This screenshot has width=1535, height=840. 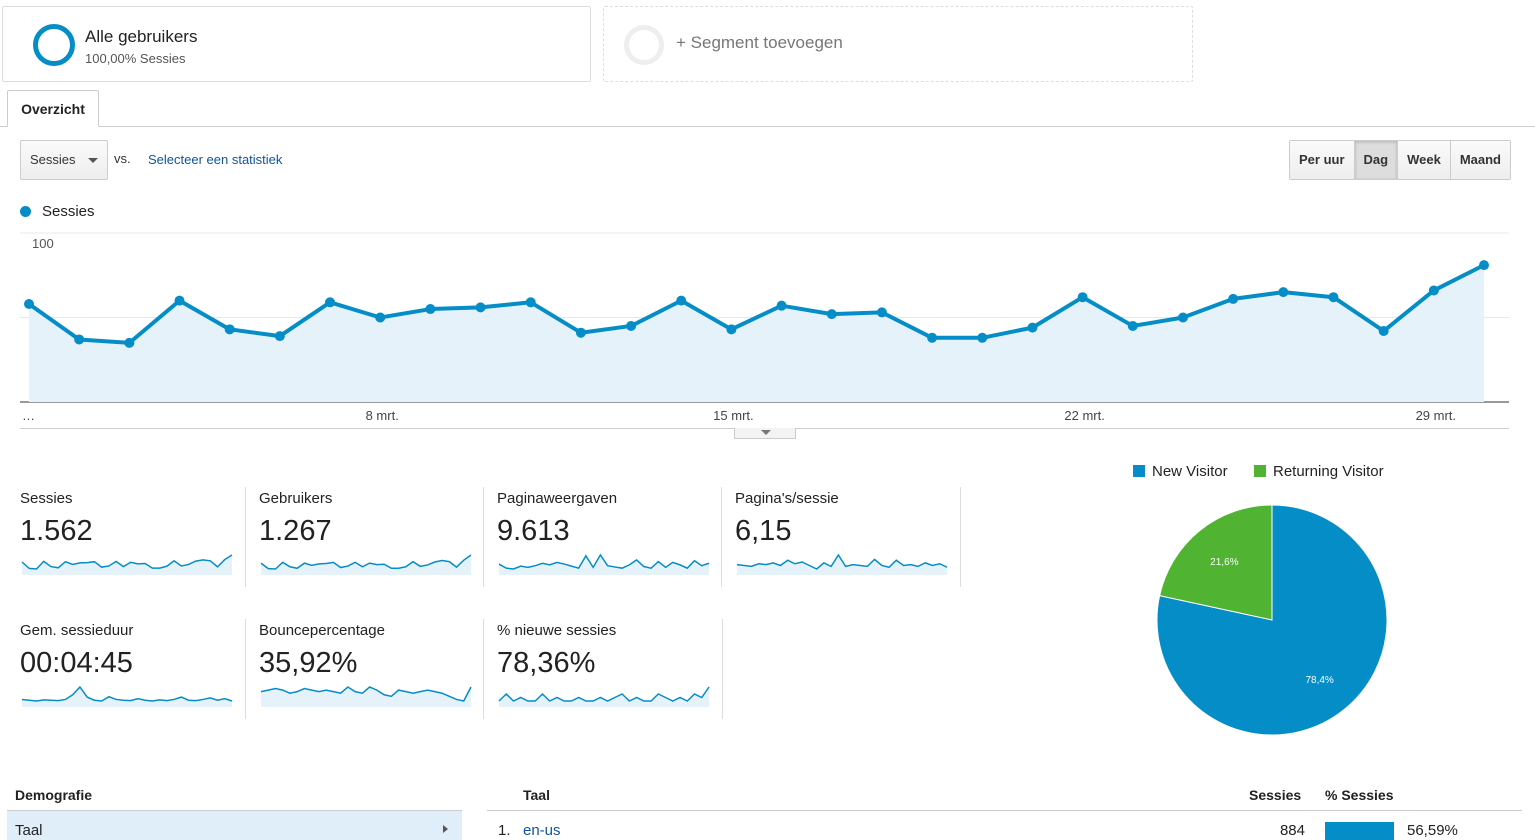 I want to click on tab-overzicht: Overzicht, so click(x=53, y=108).